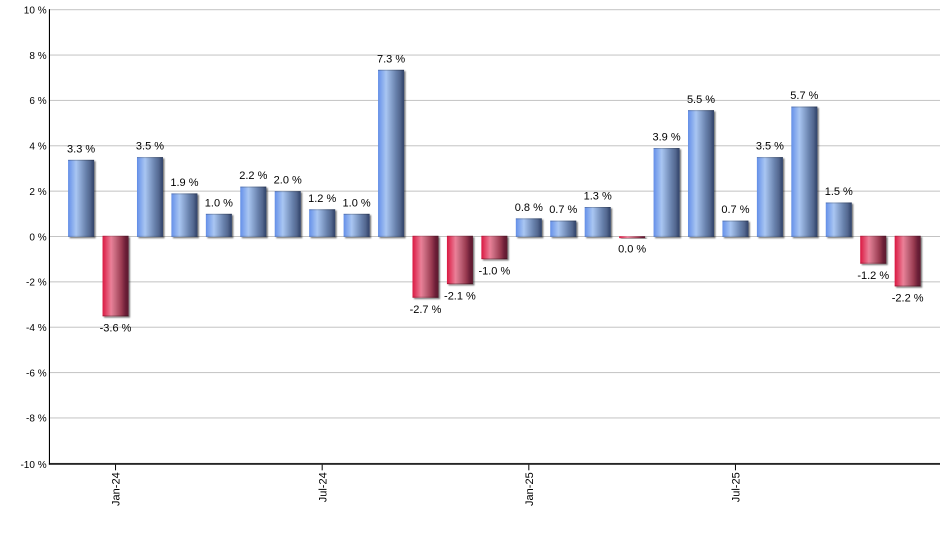  What do you see at coordinates (632, 250) in the screenshot?
I see `svg-text: 0.0 %` at bounding box center [632, 250].